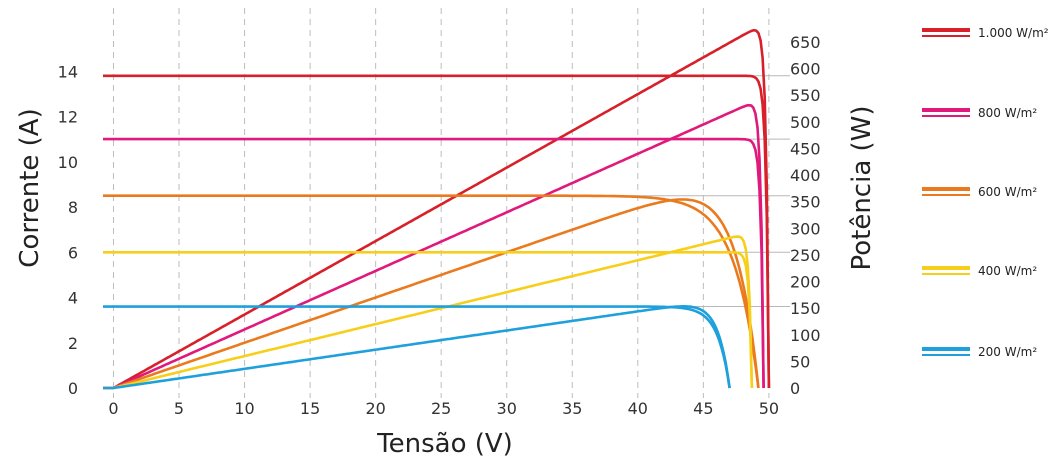  I want to click on y-left-tick-label: 6, so click(73, 252).